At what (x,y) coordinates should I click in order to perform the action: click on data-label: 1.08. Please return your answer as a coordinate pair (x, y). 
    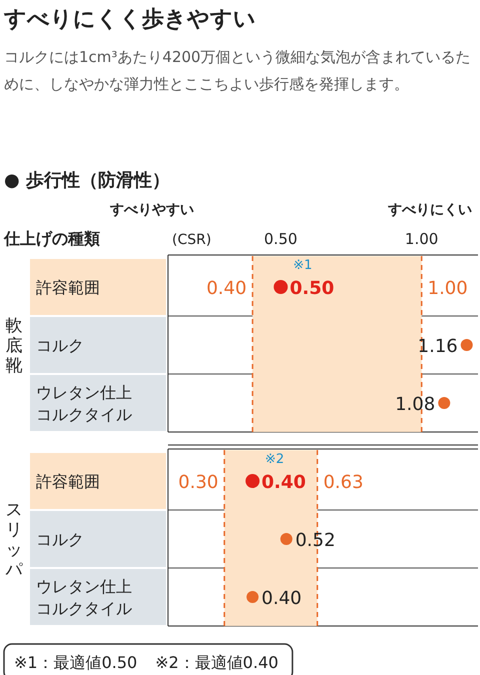
    Looking at the image, I should click on (415, 404).